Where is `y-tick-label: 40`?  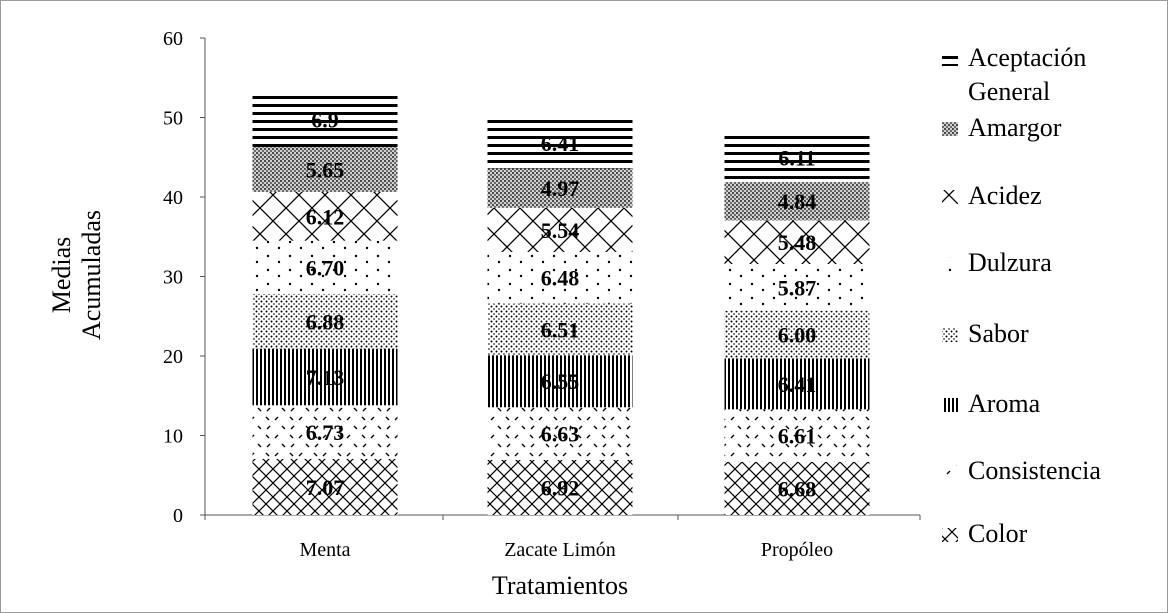
y-tick-label: 40 is located at coordinates (173, 198).